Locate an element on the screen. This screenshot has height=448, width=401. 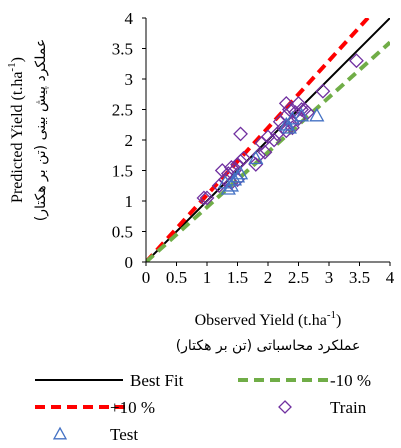
y-axis-title: Predicted Yield (t.ha-1) is located at coordinates (16, 130).